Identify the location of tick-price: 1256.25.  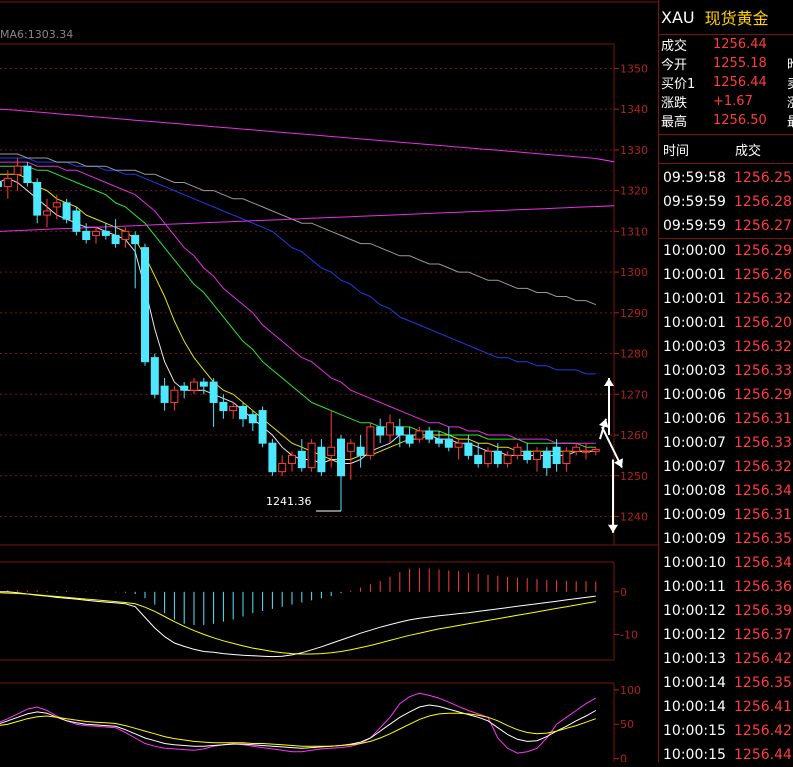
(763, 178).